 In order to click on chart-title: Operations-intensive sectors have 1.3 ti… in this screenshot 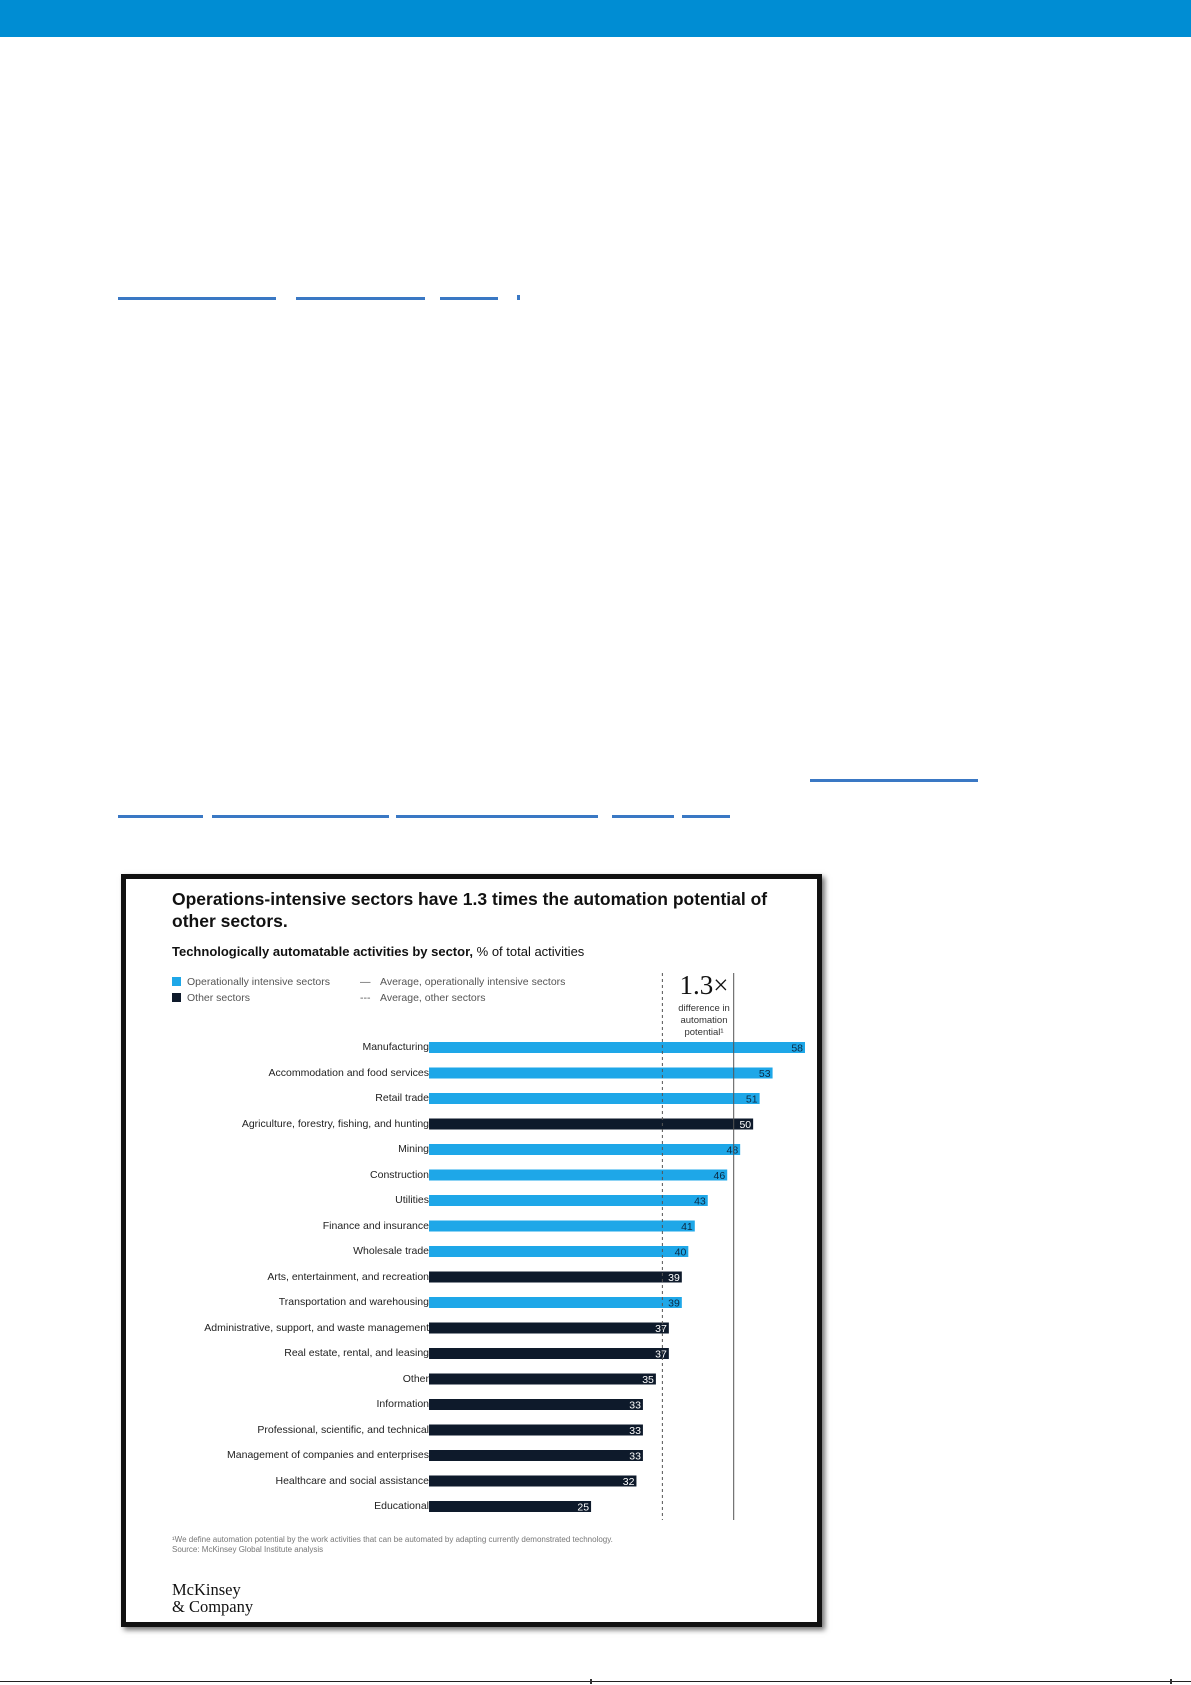, I will do `click(470, 910)`.